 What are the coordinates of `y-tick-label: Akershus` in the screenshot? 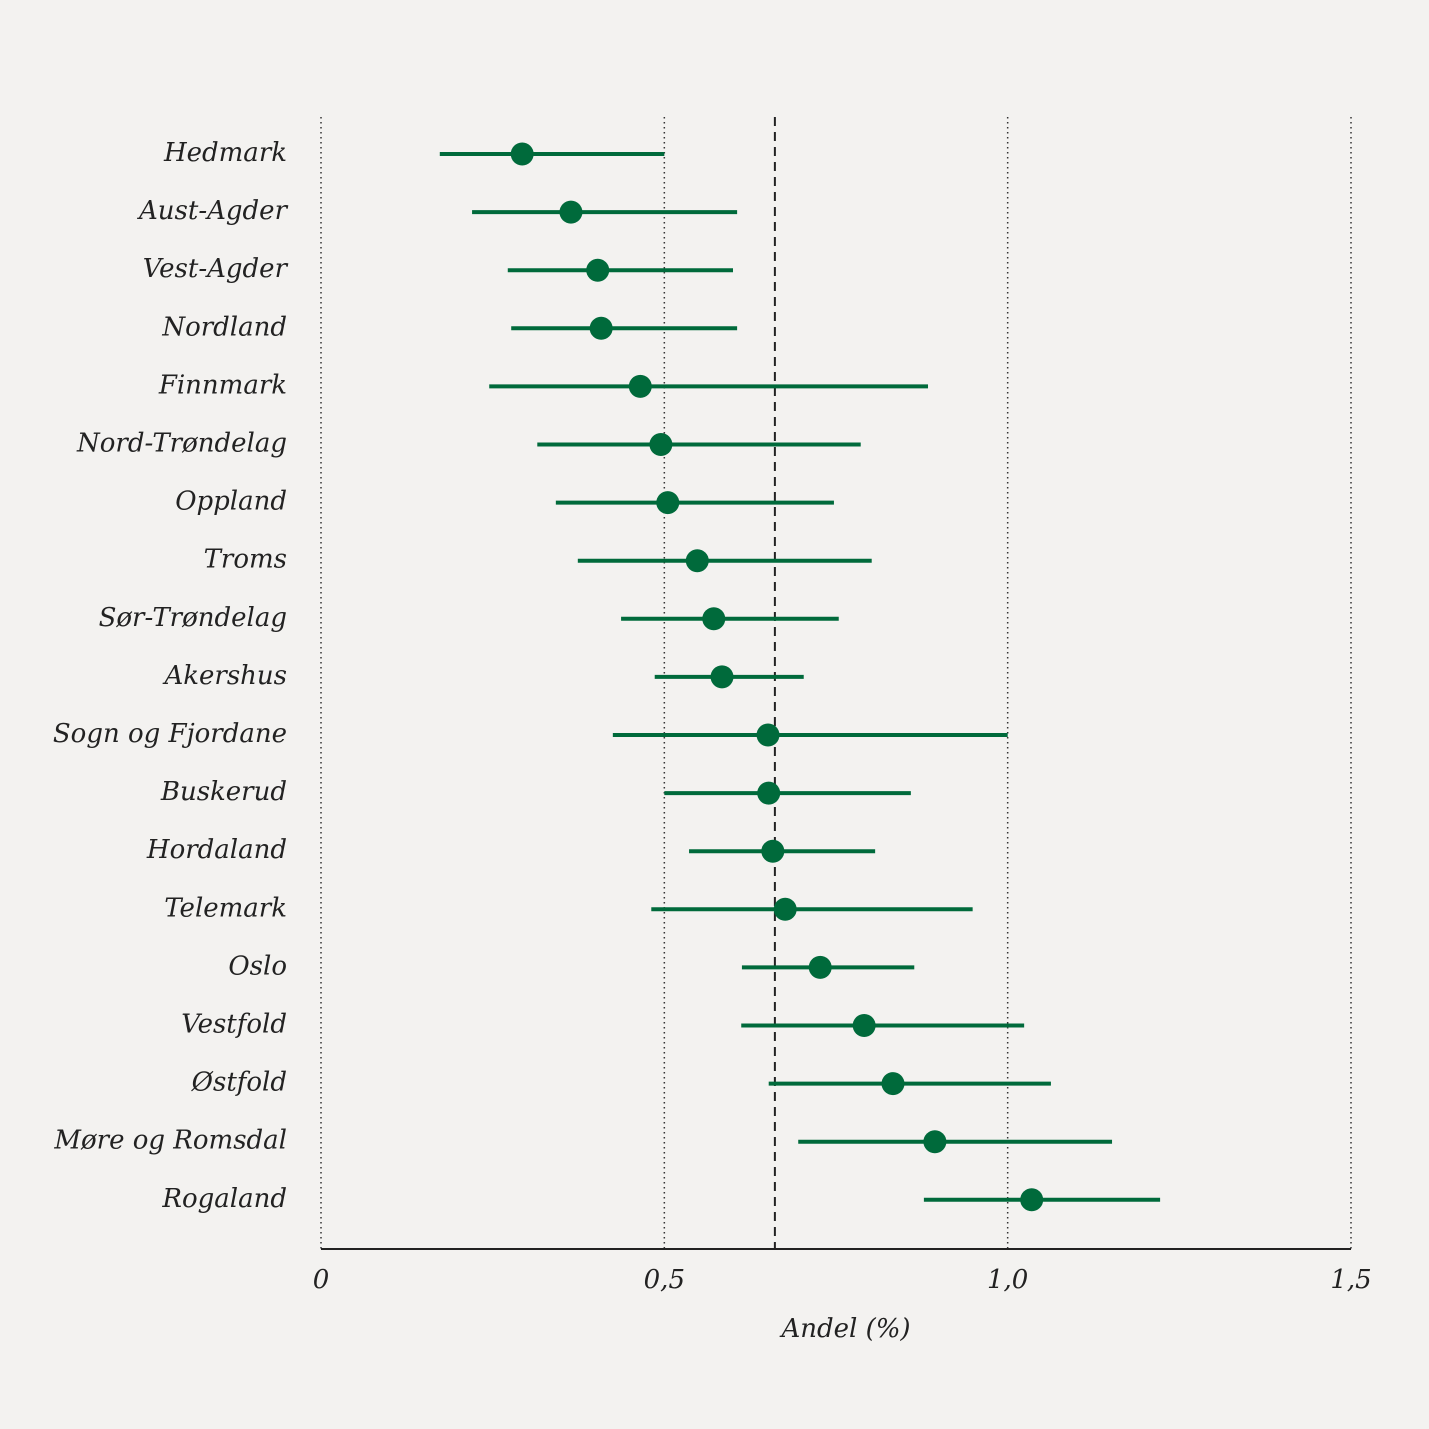 It's located at (224, 676).